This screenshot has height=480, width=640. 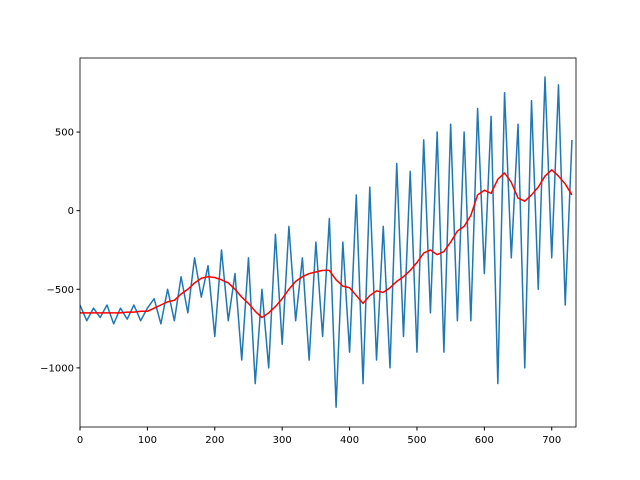 What do you see at coordinates (64, 133) in the screenshot?
I see `y-tick-label: 500` at bounding box center [64, 133].